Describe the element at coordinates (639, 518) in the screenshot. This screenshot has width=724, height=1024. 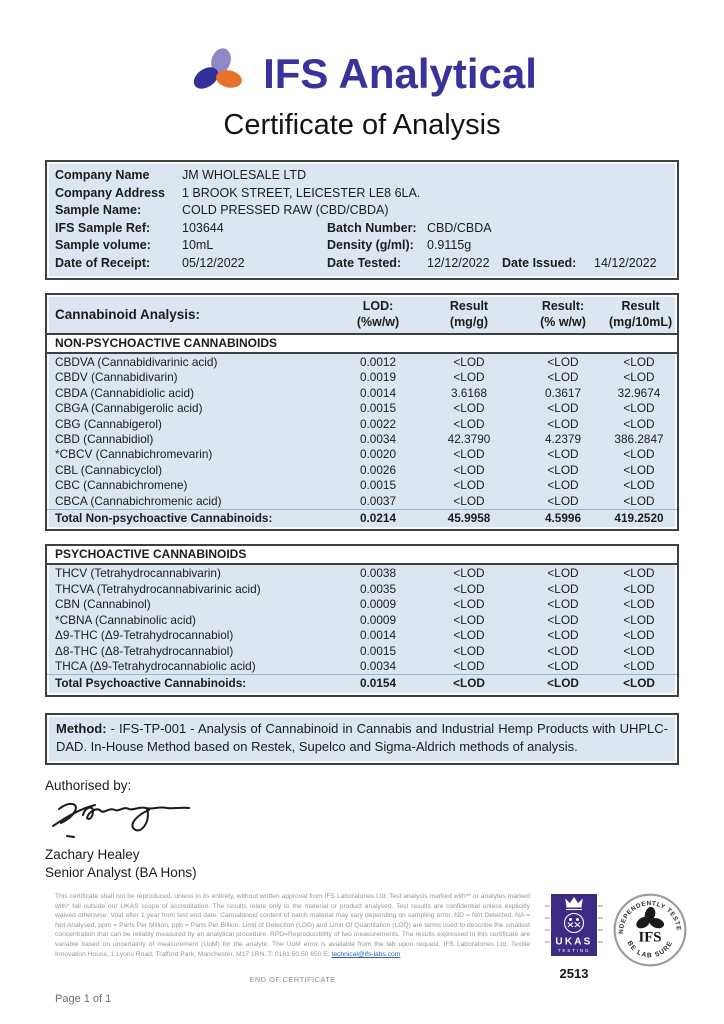
I see `cell-value: 419.2520` at that location.